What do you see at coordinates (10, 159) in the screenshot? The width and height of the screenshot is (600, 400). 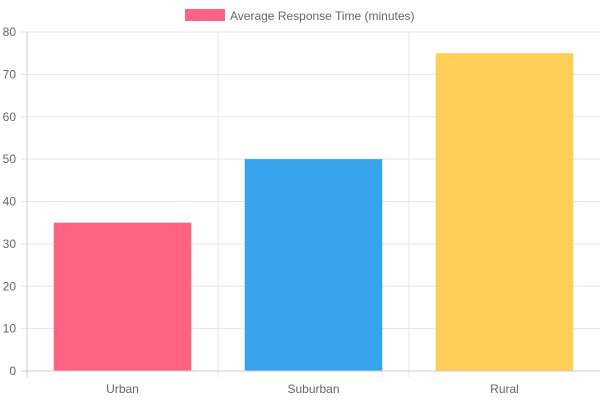 I see `y-tick-label: 50` at bounding box center [10, 159].